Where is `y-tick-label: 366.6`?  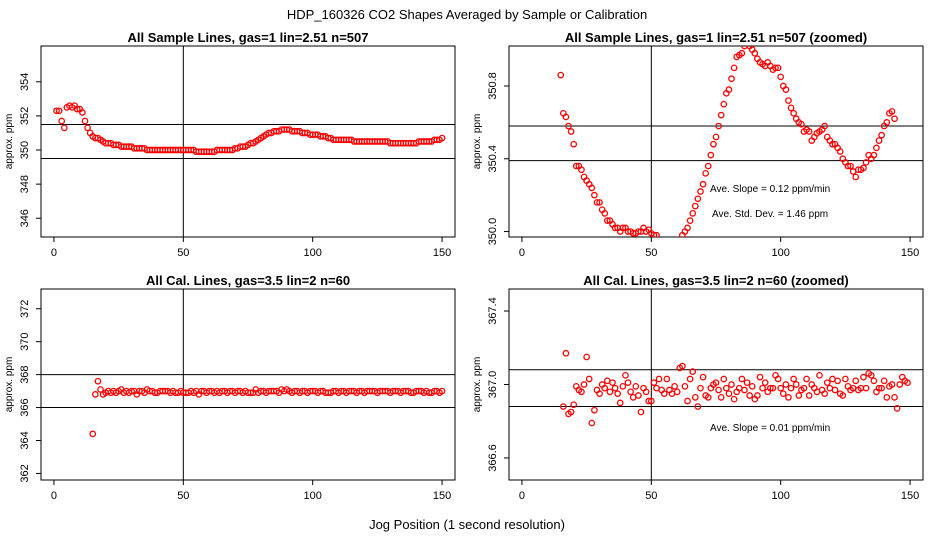
y-tick-label: 366.6 is located at coordinates (493, 458).